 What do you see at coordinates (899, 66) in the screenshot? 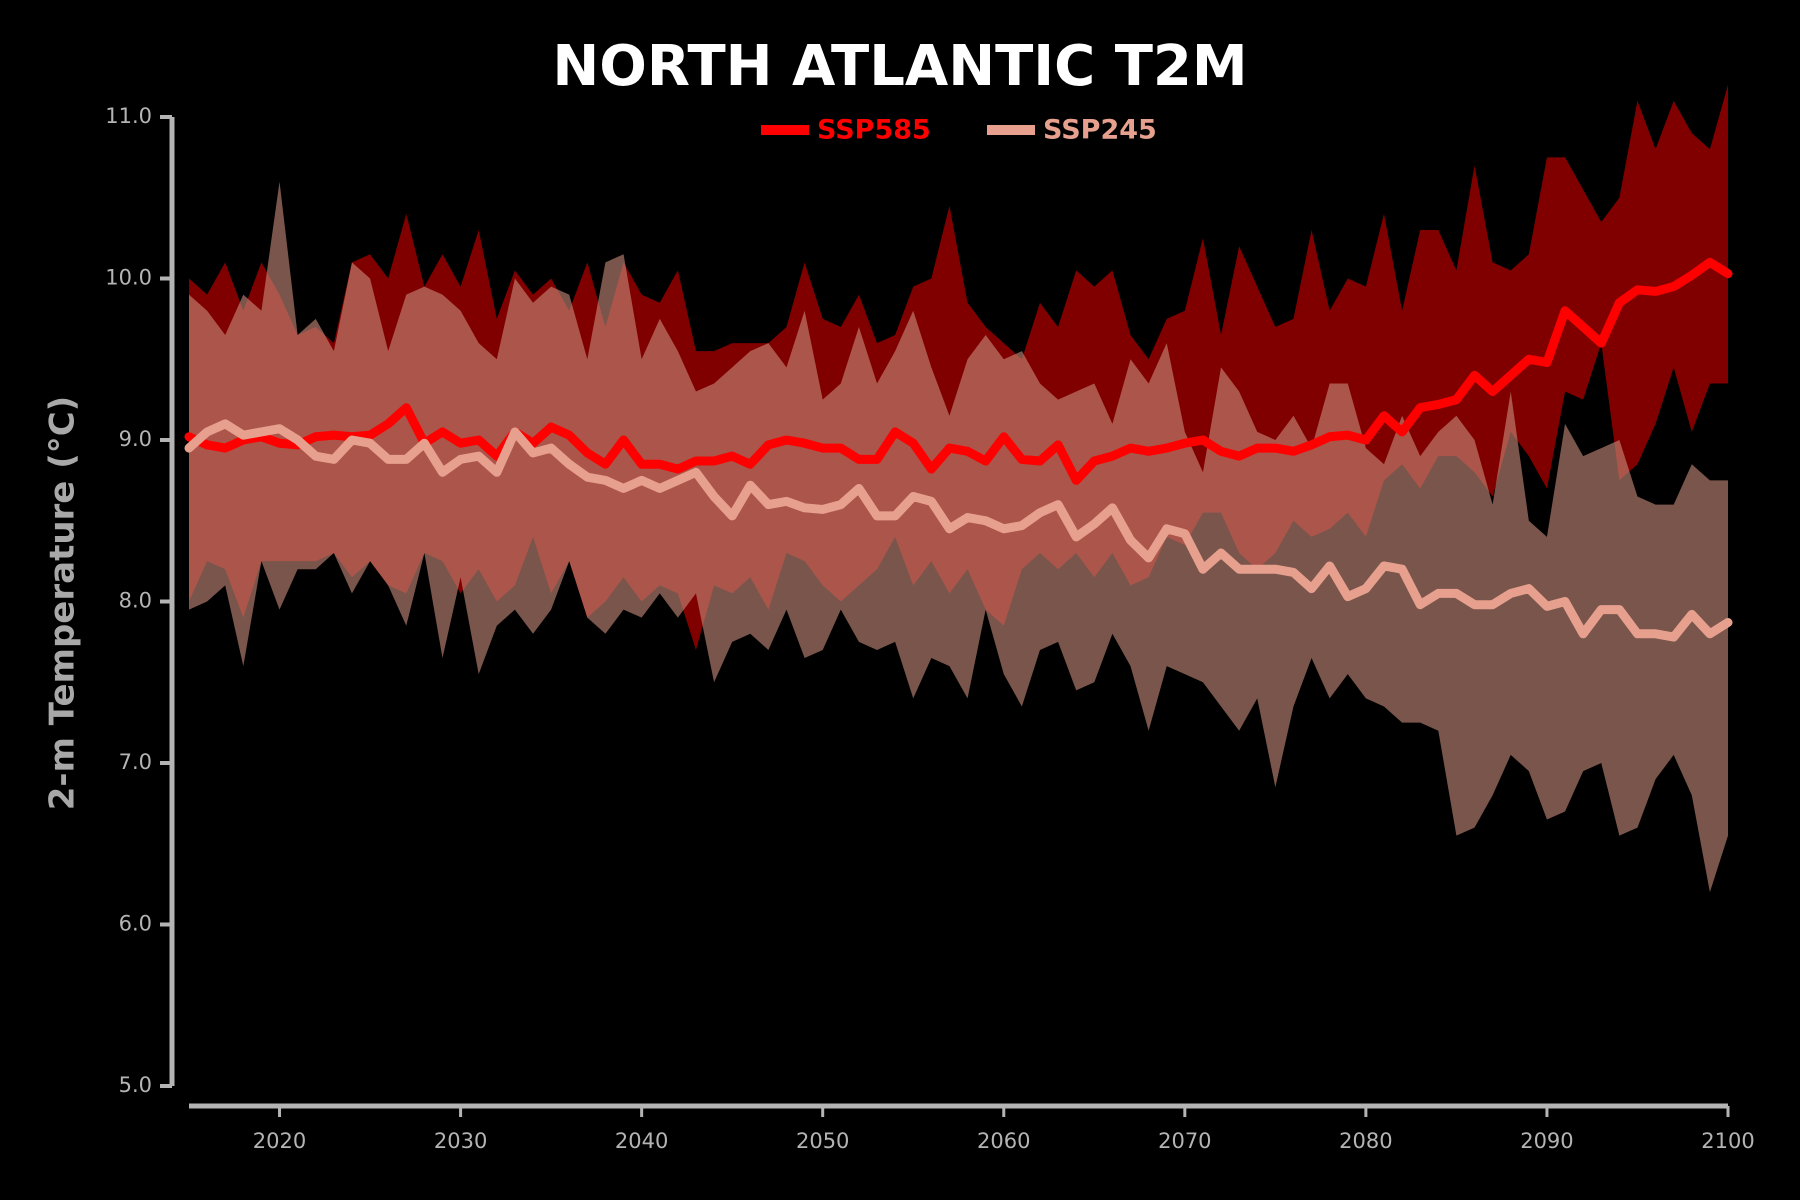
I see `chart-title: NORTH ATLANTIC T2M` at bounding box center [899, 66].